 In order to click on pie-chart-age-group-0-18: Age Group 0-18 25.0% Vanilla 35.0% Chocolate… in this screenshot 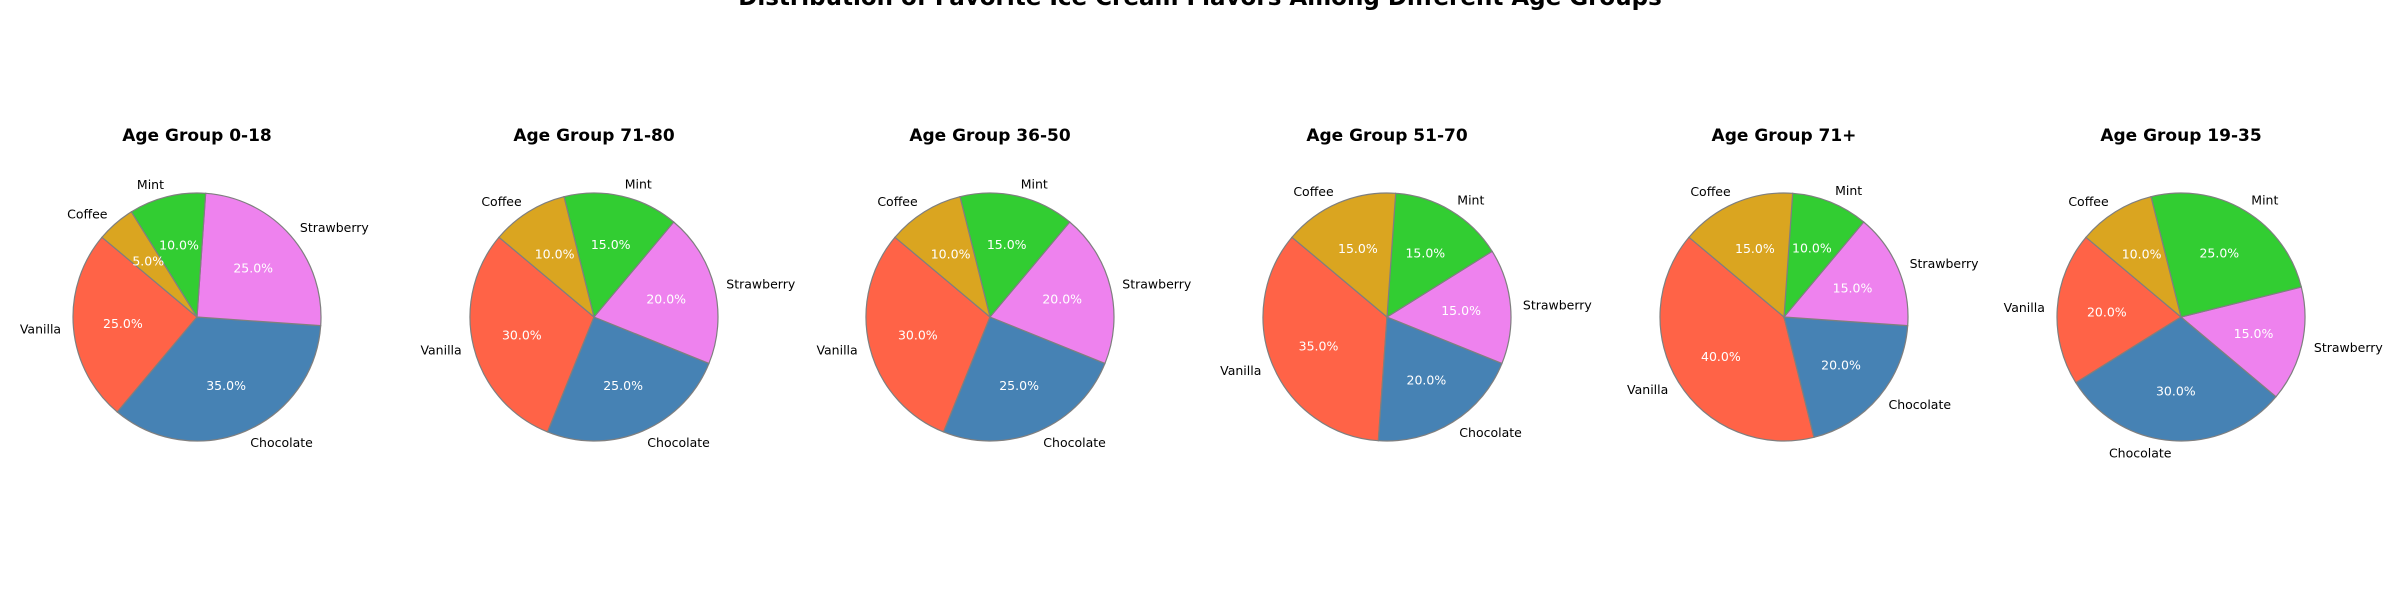, I will do `click(195, 288)`.